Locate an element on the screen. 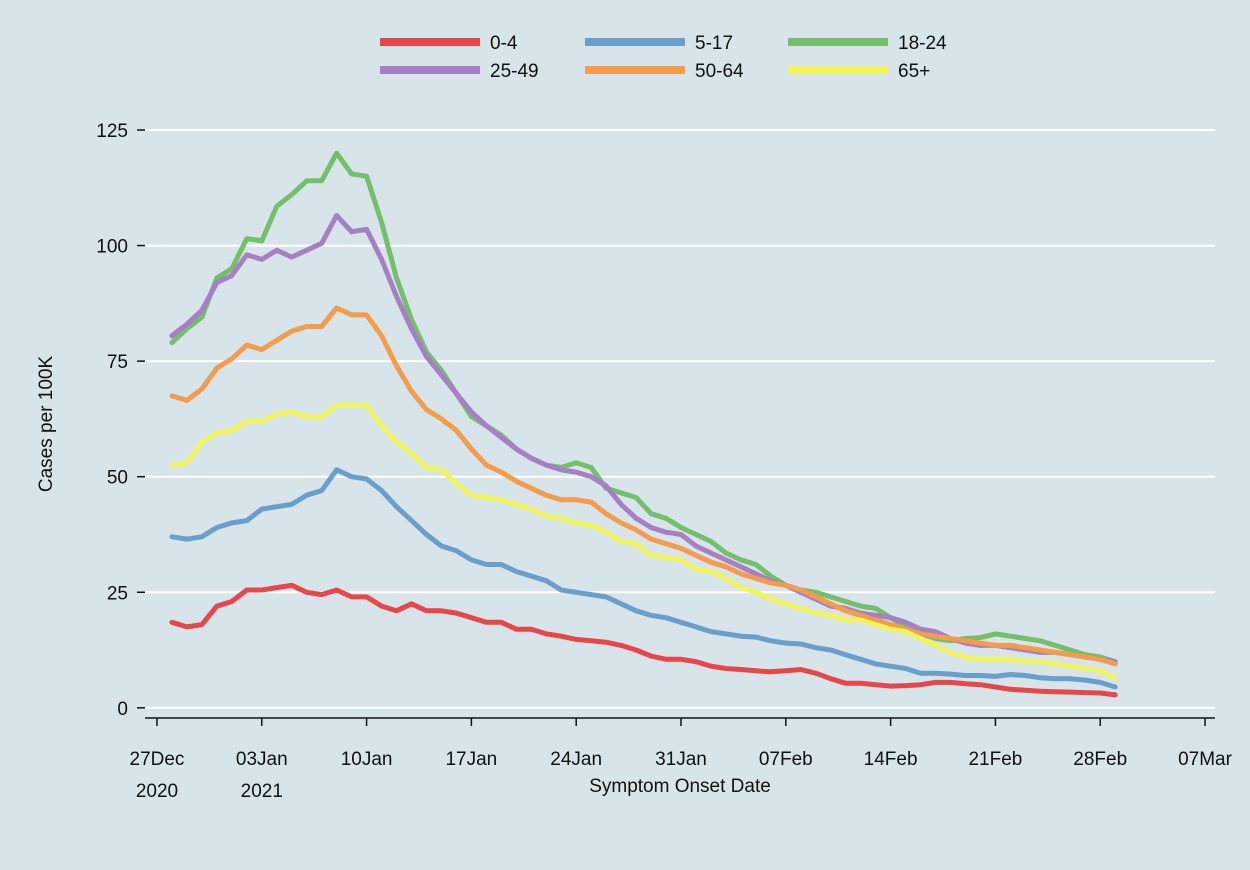  x-tick-label: 2020 is located at coordinates (157, 791).